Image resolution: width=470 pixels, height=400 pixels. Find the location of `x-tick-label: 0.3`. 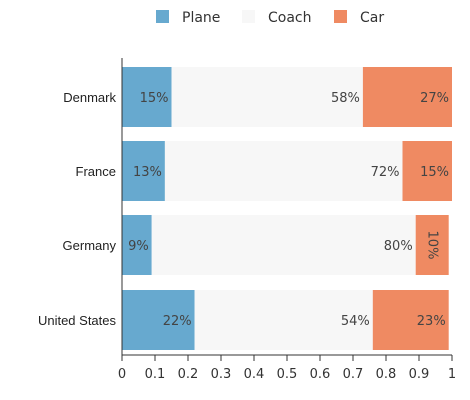

x-tick-label: 0.3 is located at coordinates (221, 374).